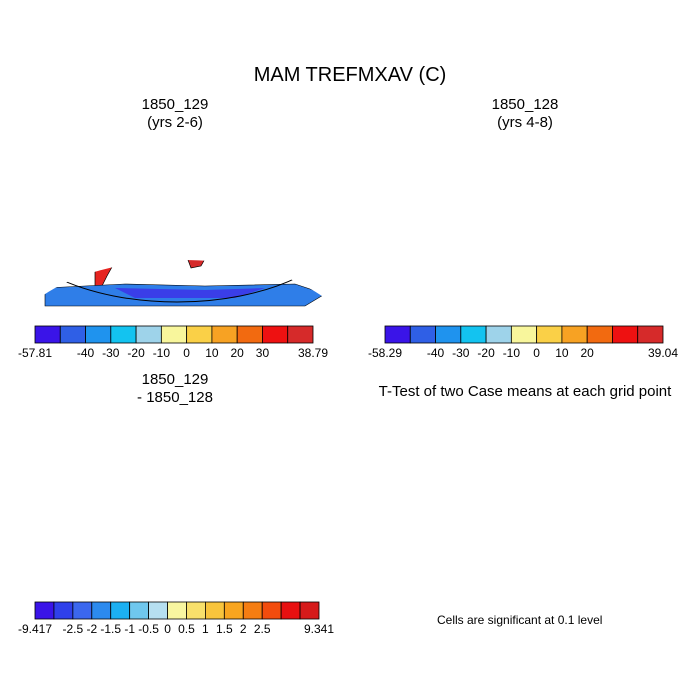 This screenshot has width=700, height=700. Describe the element at coordinates (148, 629) in the screenshot. I see `colorbar-3-tick-label: -0.5` at that location.